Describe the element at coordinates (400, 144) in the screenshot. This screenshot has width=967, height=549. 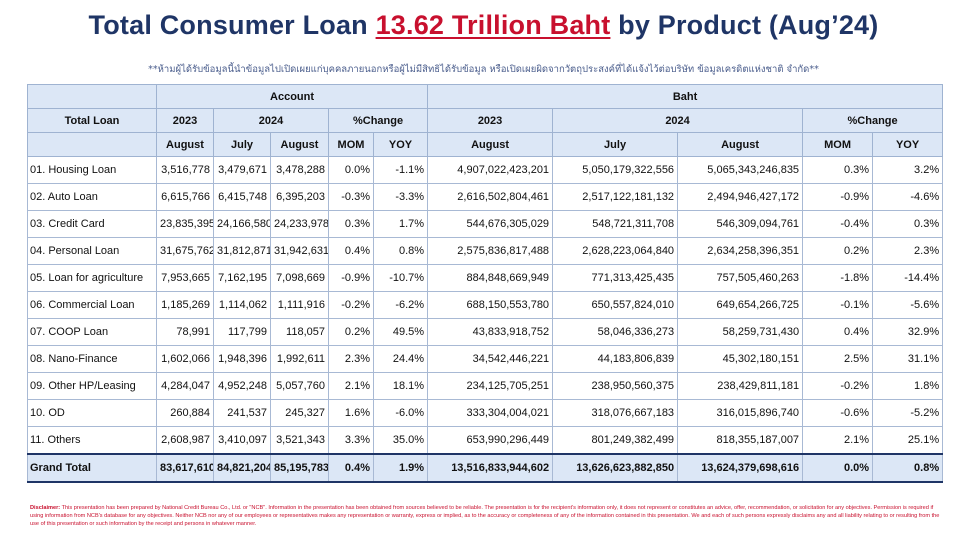
I see `header-acc-yoy: YOY` at that location.